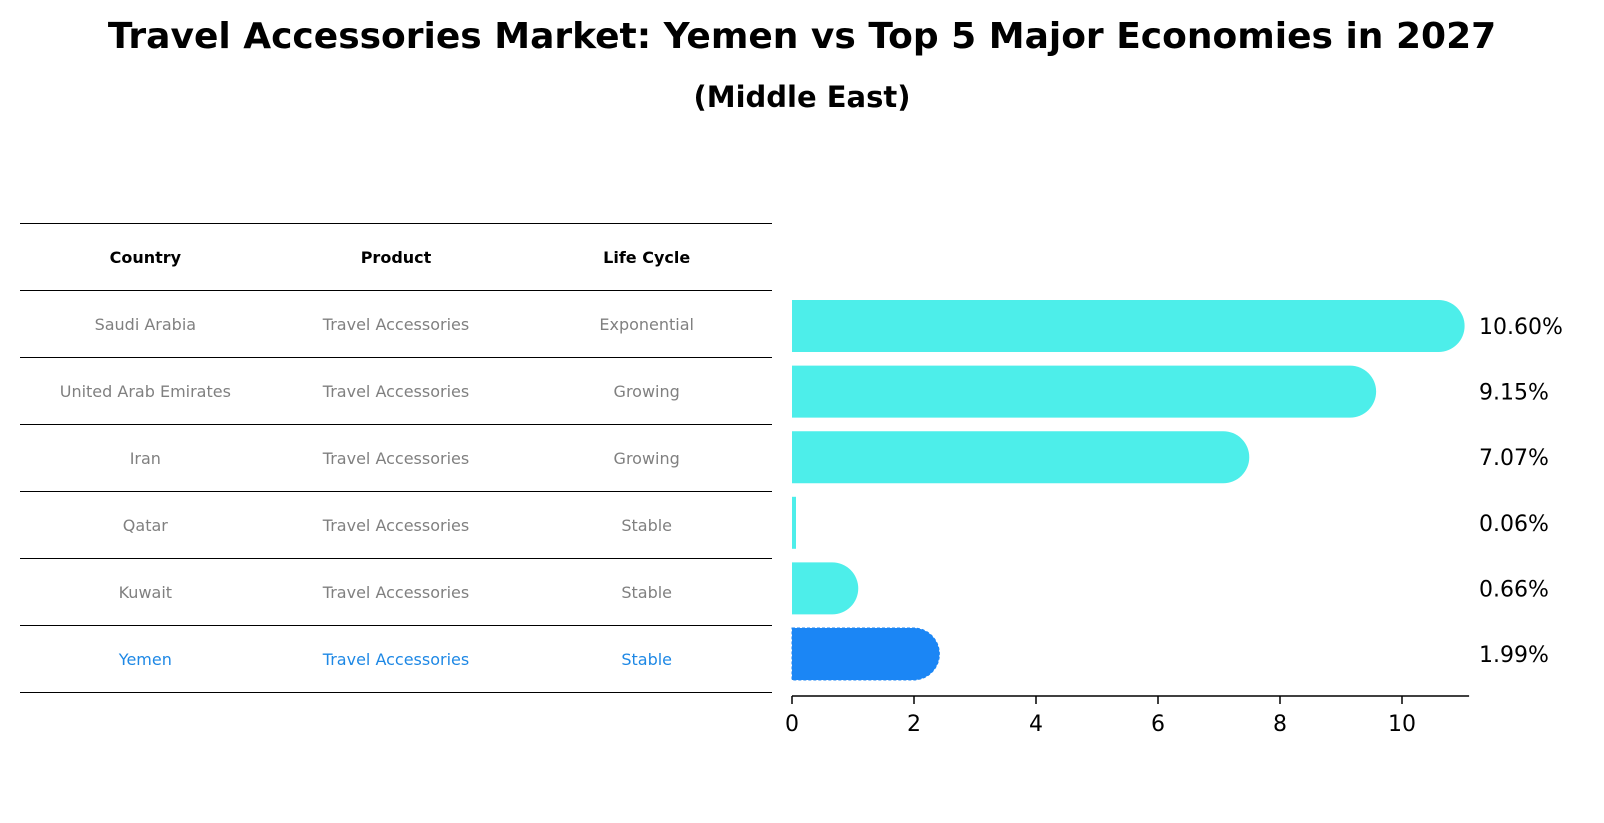 The width and height of the screenshot is (1604, 823). What do you see at coordinates (145, 592) in the screenshot?
I see `cell-country: Kuwait` at bounding box center [145, 592].